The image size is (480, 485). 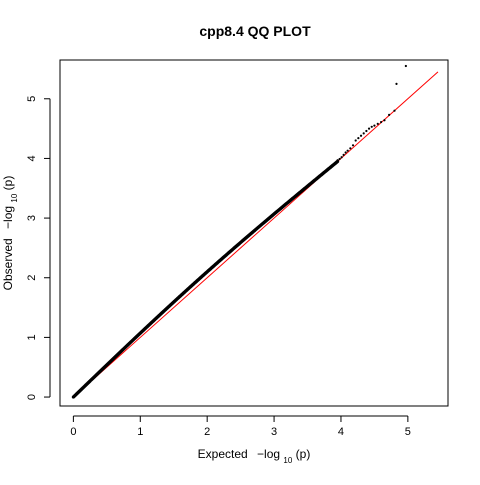 What do you see at coordinates (73, 432) in the screenshot?
I see `x-tick-label: 0` at bounding box center [73, 432].